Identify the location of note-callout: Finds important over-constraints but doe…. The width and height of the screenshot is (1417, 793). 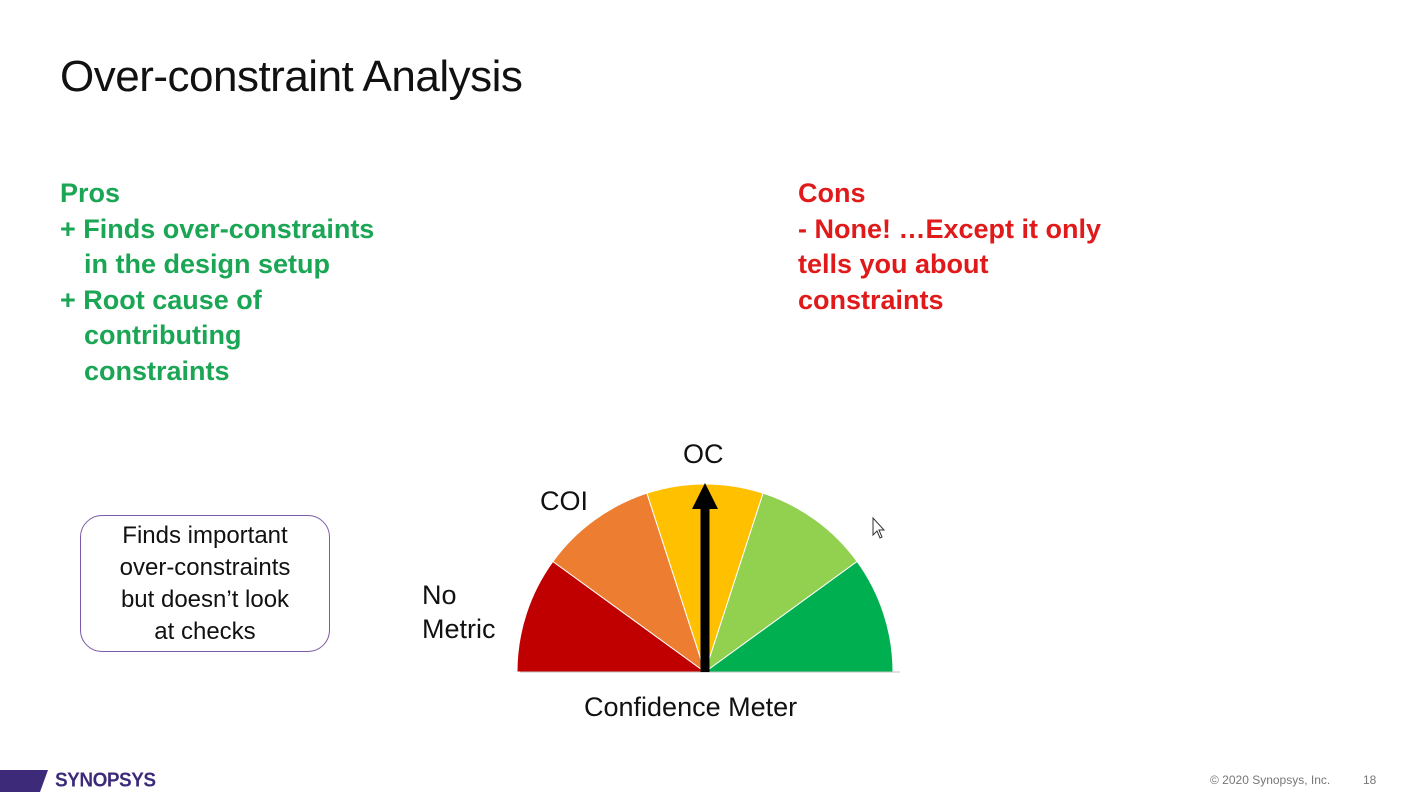
(205, 583).